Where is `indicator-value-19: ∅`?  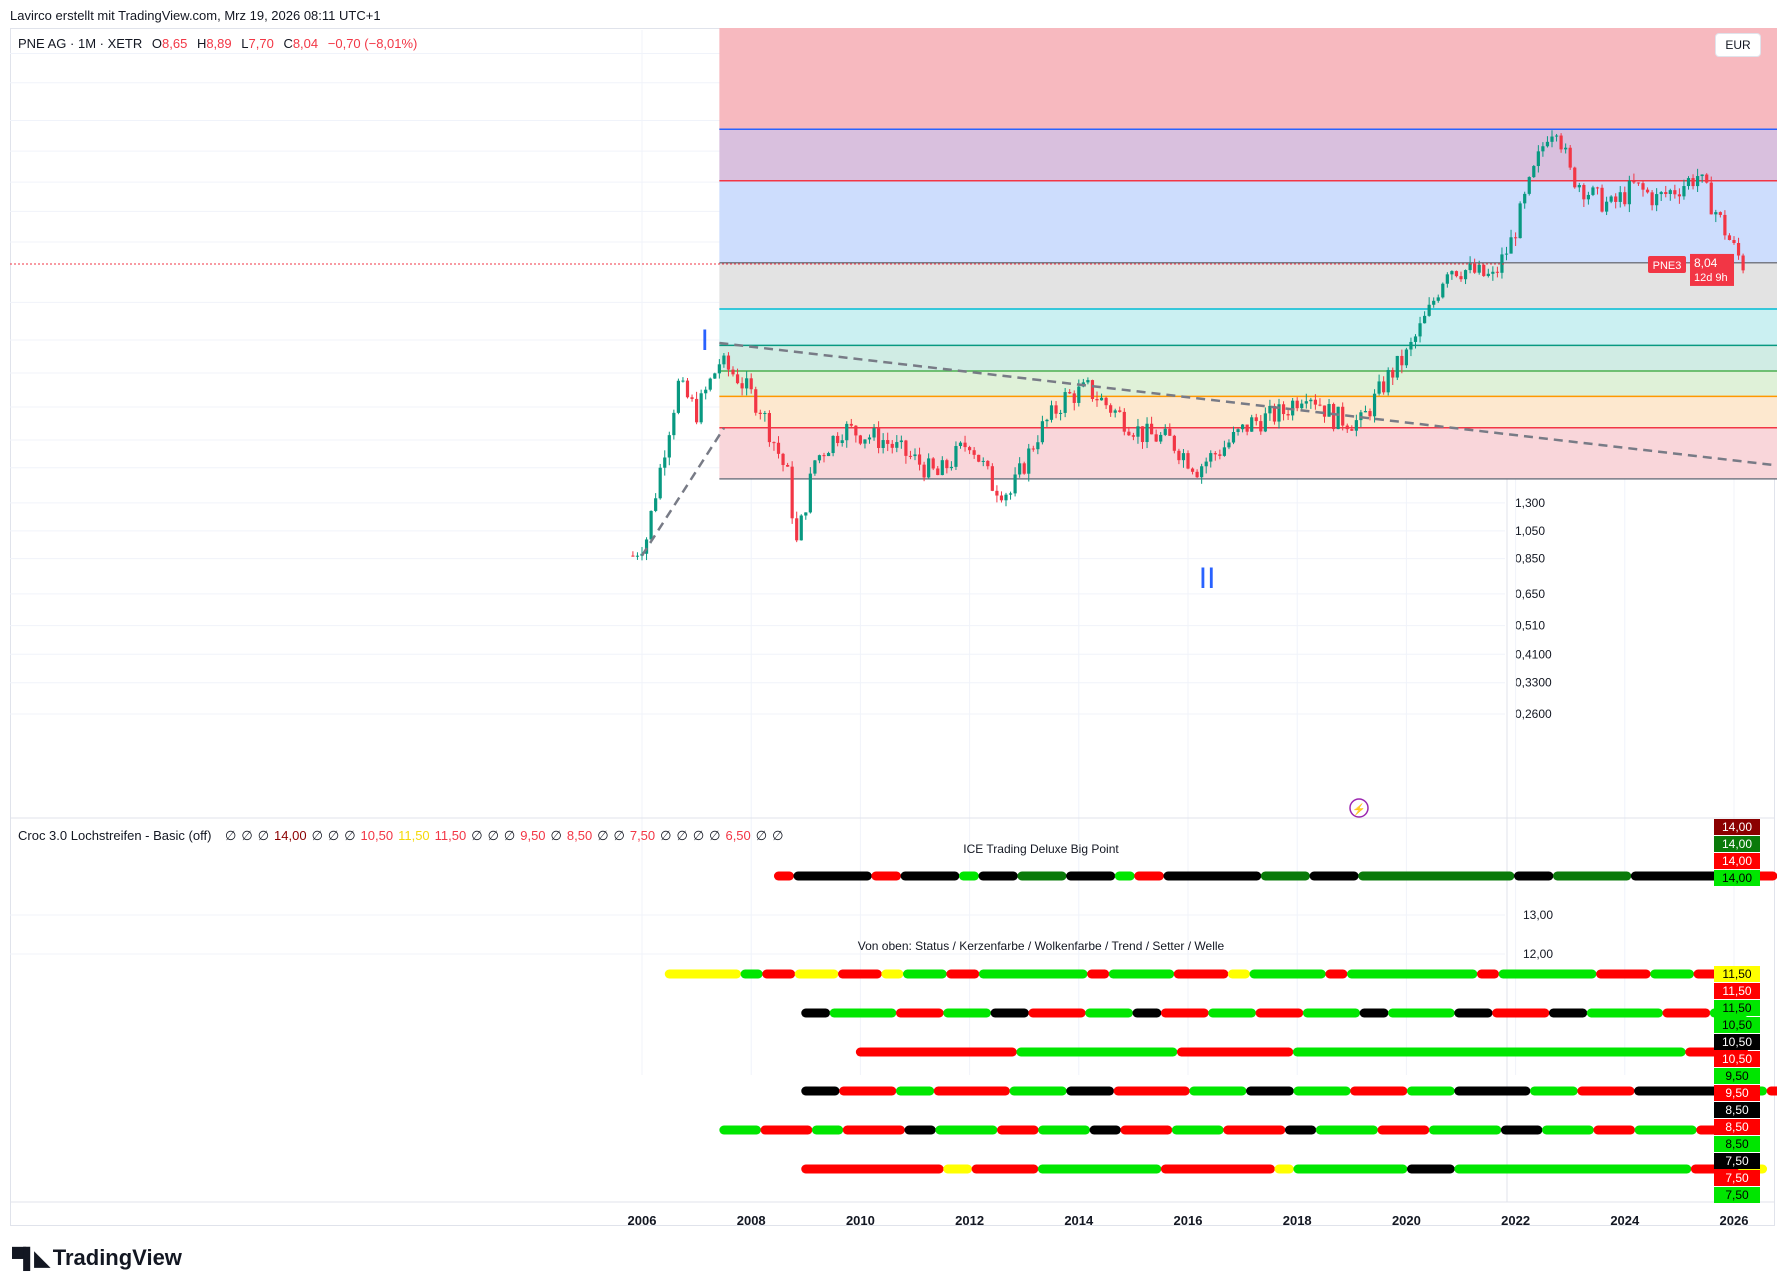 indicator-value-19: ∅ is located at coordinates (666, 835).